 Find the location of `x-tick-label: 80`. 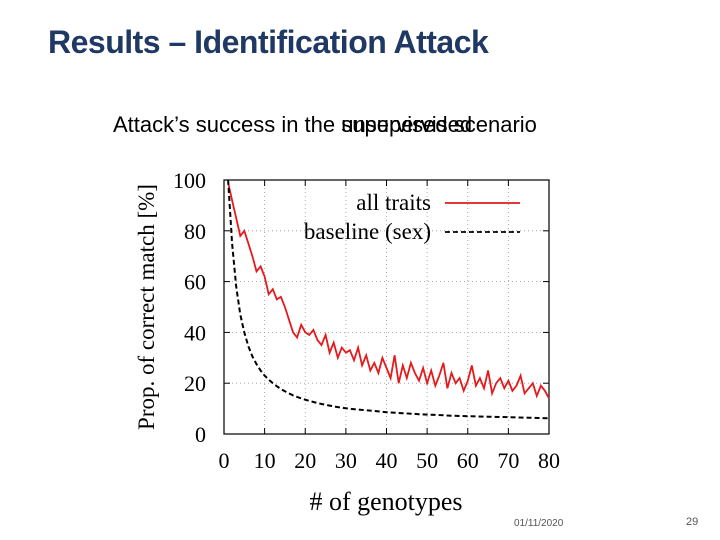

x-tick-label: 80 is located at coordinates (549, 460).